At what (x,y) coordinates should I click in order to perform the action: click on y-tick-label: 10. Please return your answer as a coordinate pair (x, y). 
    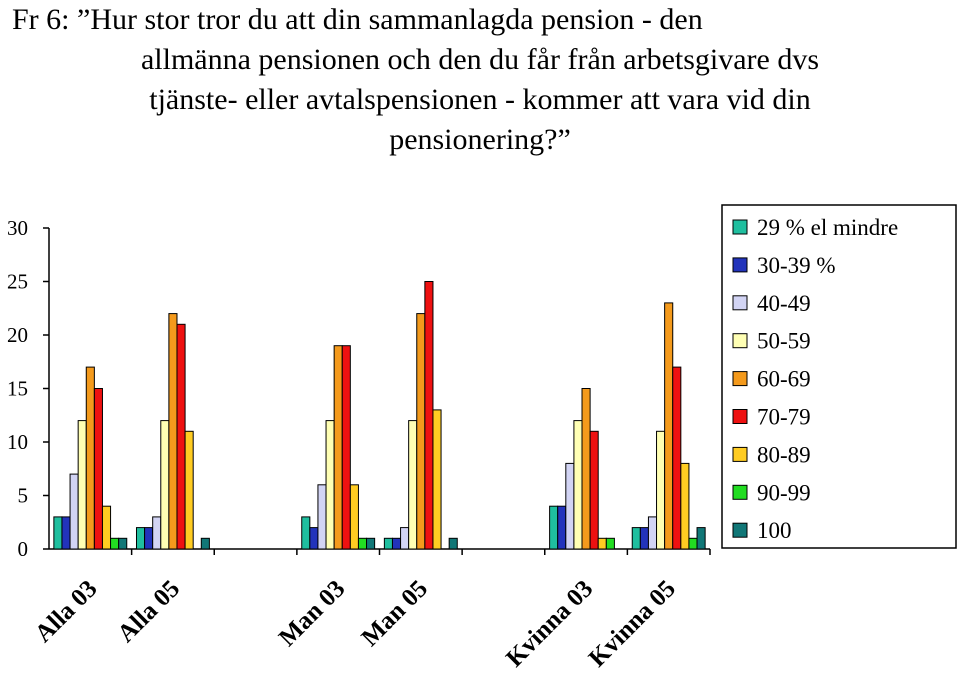
    Looking at the image, I should click on (17, 442).